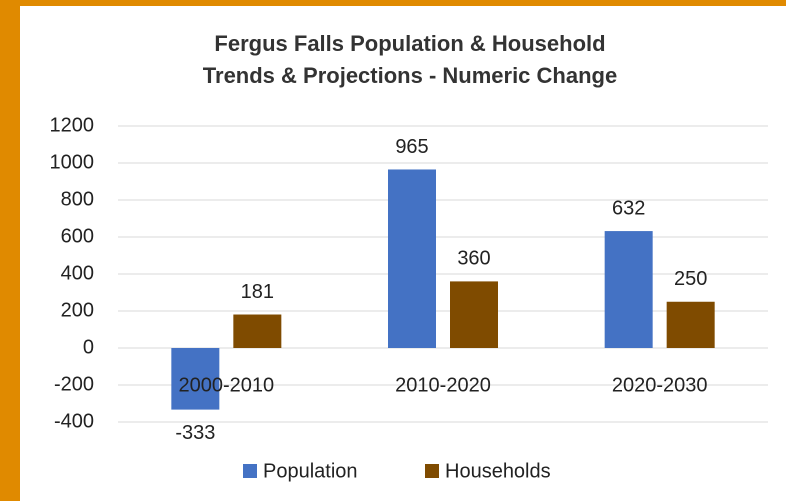  Describe the element at coordinates (195, 433) in the screenshot. I see `data-label: -333` at that location.